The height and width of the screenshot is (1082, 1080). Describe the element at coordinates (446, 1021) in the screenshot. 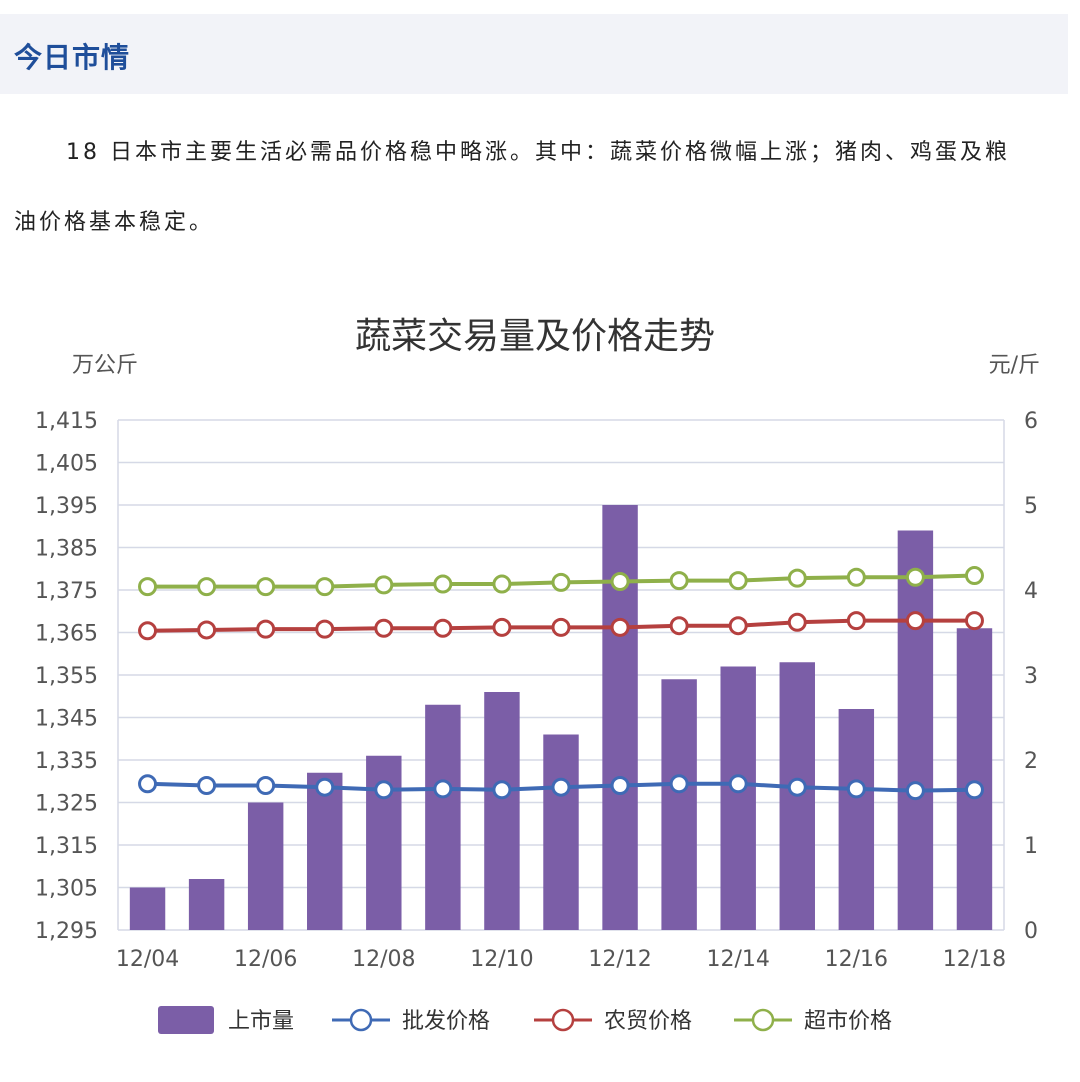

I see `legend-label-批发价格: 批发价格` at that location.